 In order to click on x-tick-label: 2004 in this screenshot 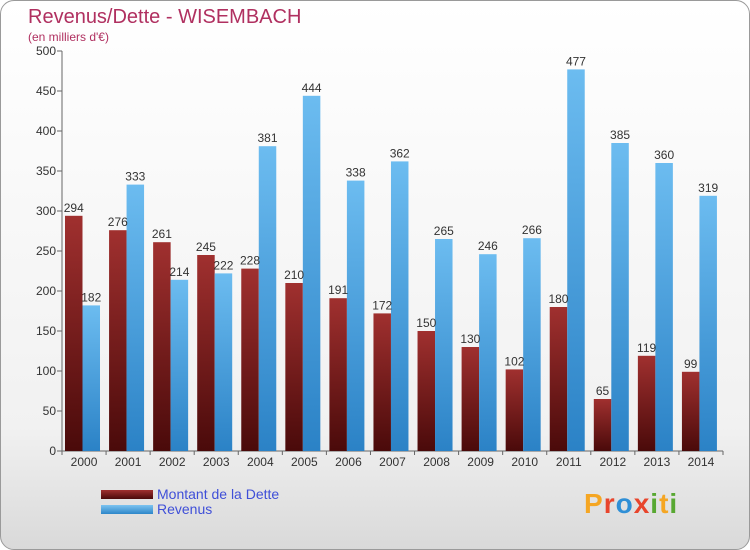, I will do `click(260, 462)`.